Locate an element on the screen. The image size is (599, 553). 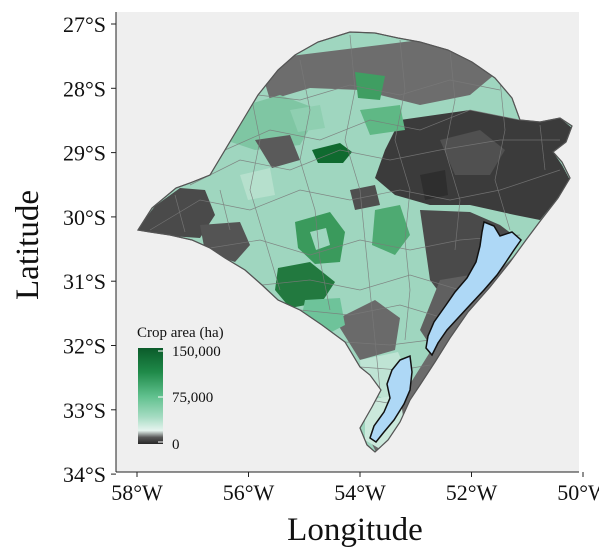
y-tick-label: 32°S is located at coordinates (84, 346).